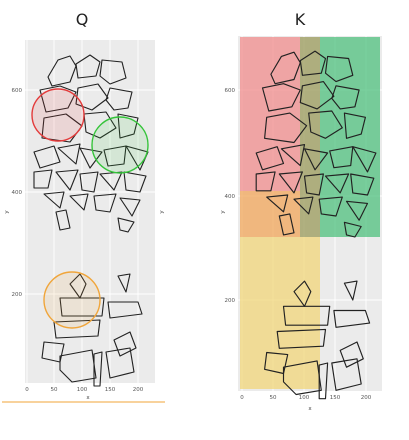 This screenshot has width=409, height=440. I want to click on panel-title-k: K, so click(300, 19).